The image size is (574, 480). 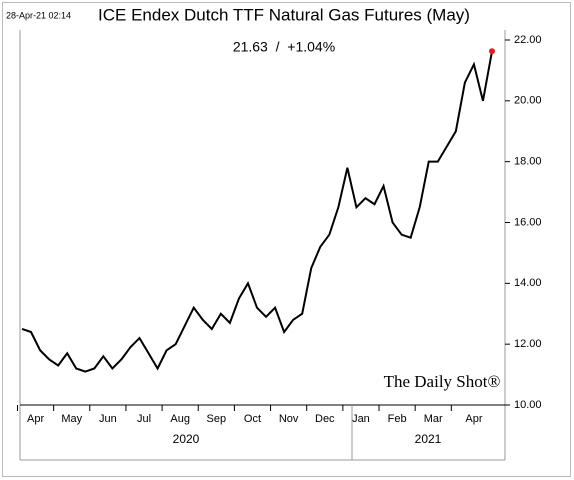 What do you see at coordinates (108, 419) in the screenshot?
I see `x-tick-label: Jun` at bounding box center [108, 419].